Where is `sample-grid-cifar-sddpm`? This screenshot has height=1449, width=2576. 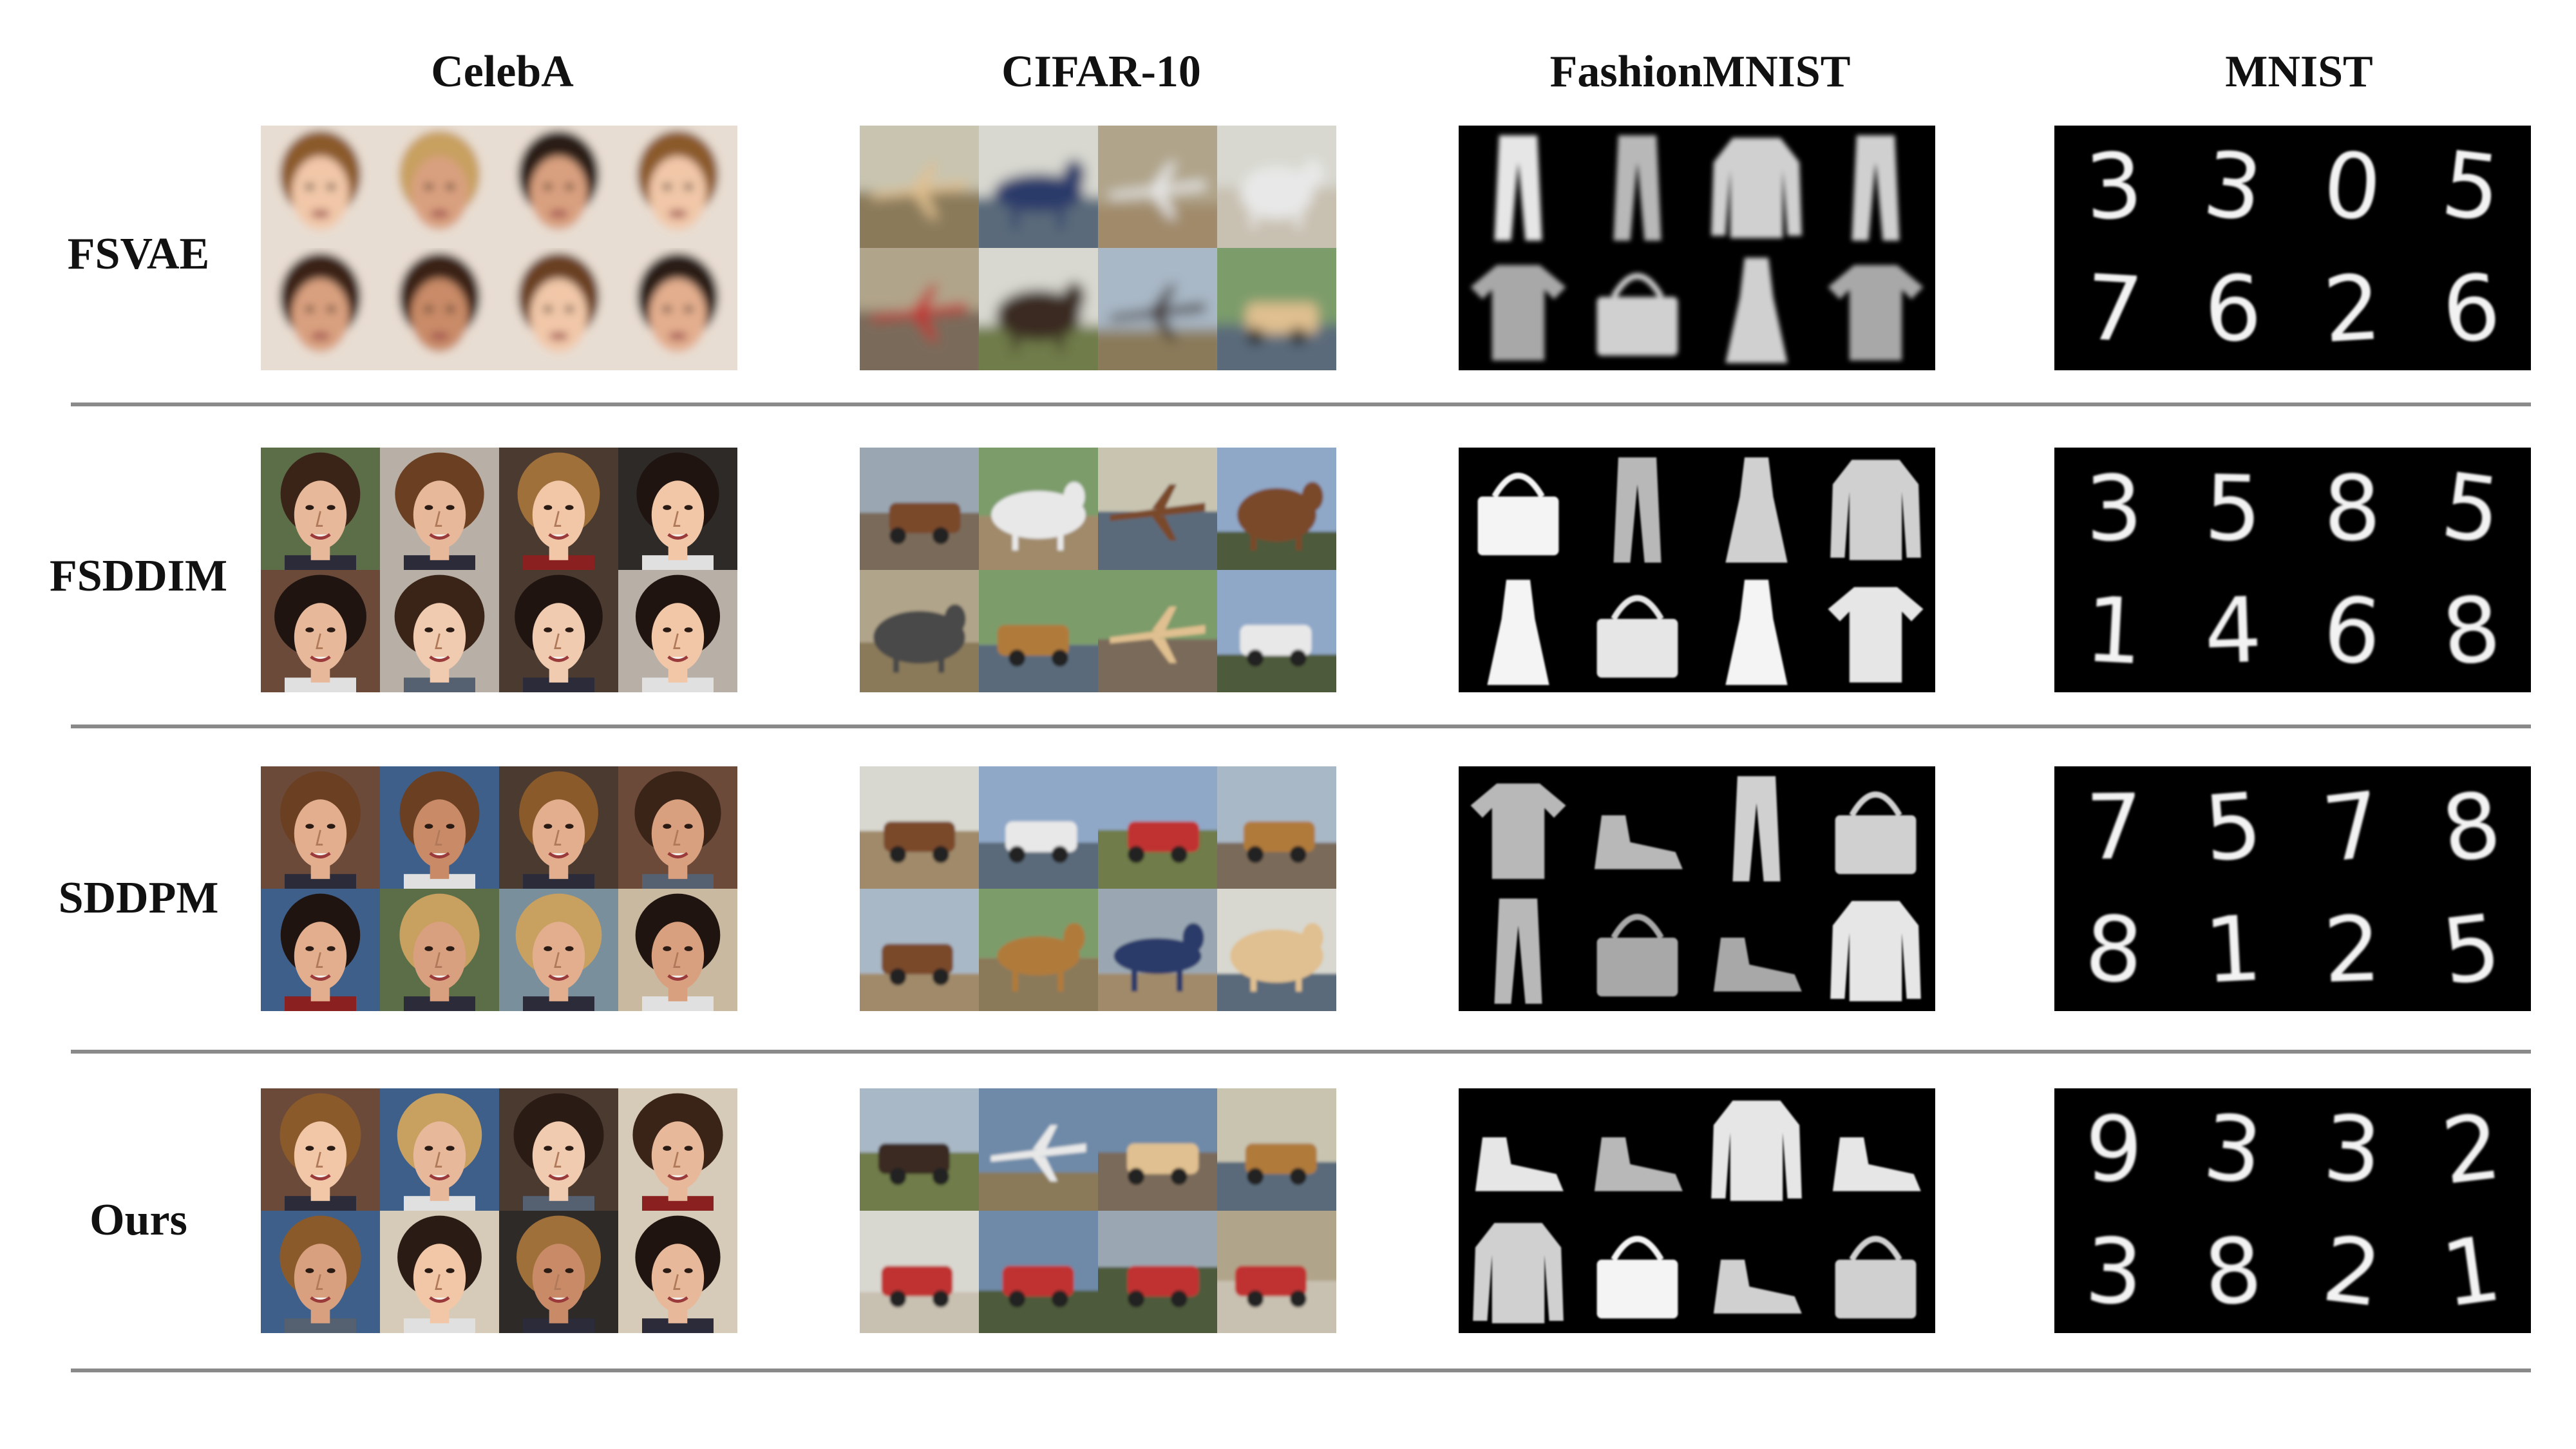 sample-grid-cifar-sddpm is located at coordinates (1098, 888).